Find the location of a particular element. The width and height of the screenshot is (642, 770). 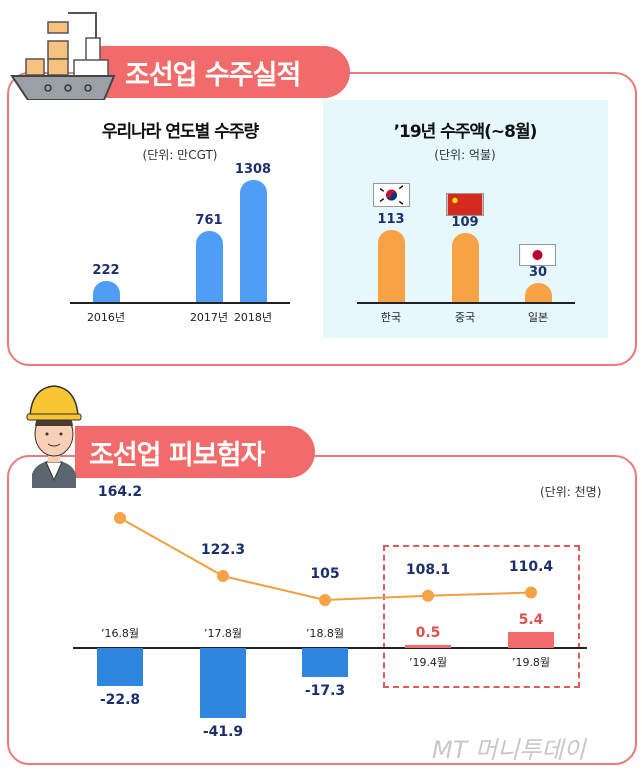

orders-section-title: 조선업 수주실적 is located at coordinates (225, 72).